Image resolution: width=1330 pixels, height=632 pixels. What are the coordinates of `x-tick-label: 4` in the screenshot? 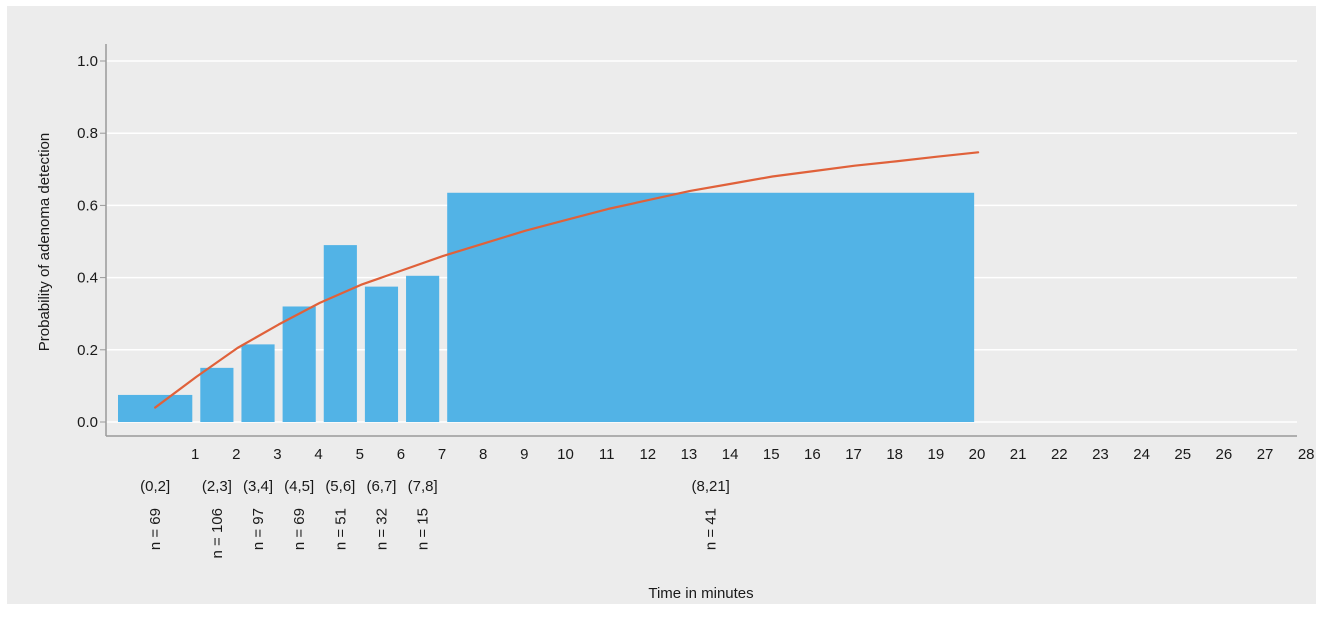 It's located at (318, 454).